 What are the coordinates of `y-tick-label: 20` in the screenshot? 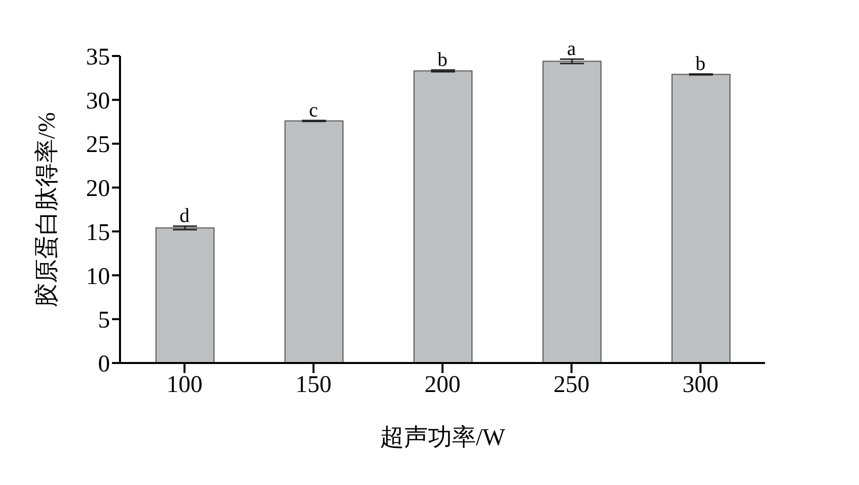 It's located at (98, 189).